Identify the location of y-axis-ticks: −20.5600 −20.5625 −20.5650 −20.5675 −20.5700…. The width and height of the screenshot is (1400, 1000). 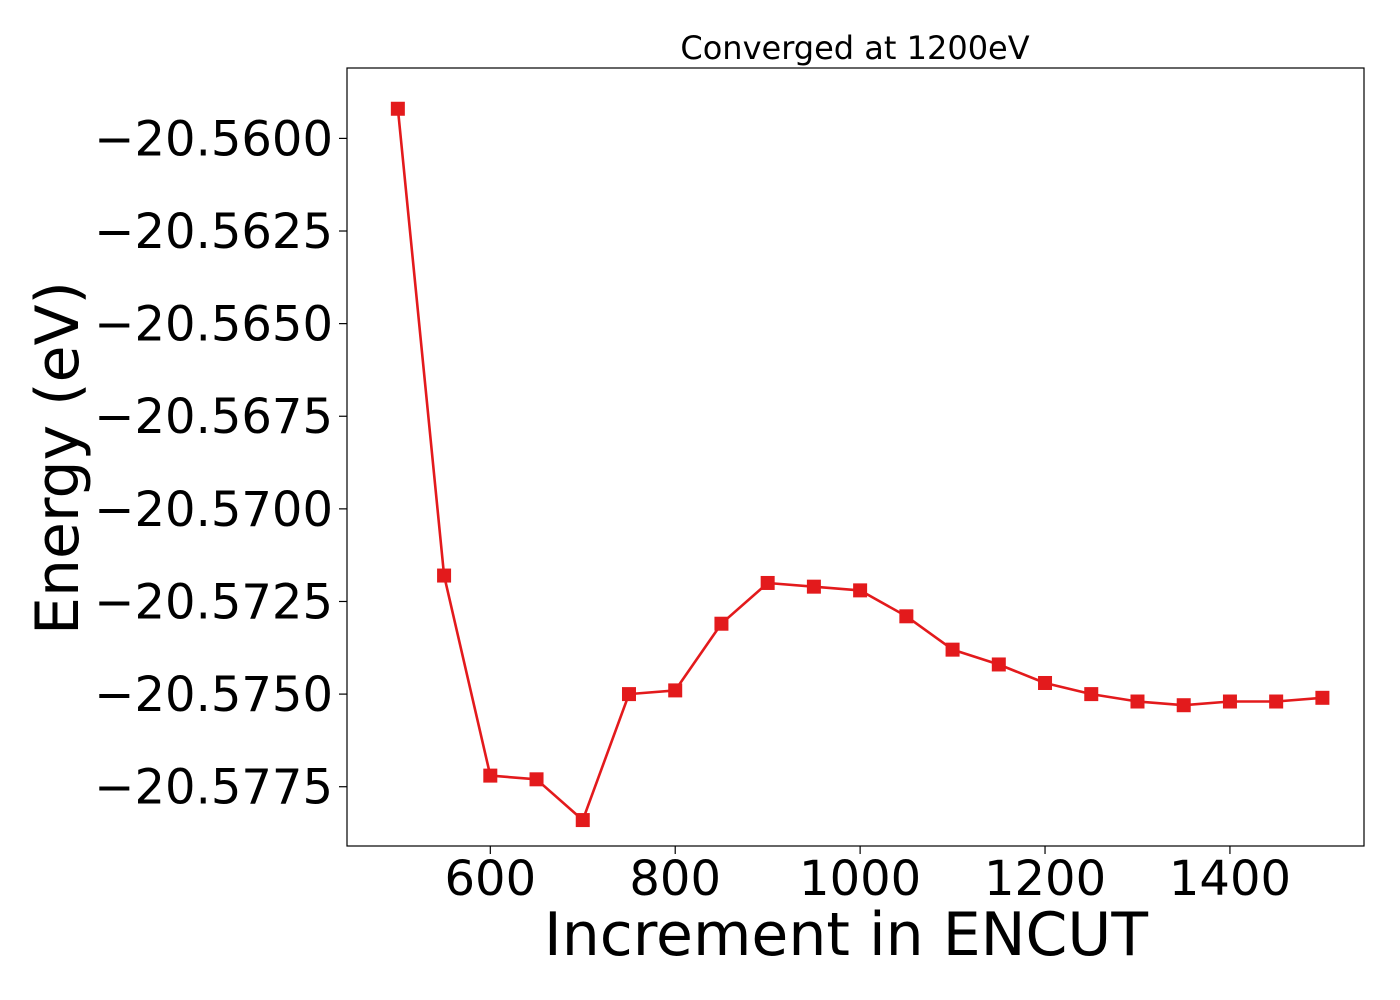
(220, 463).